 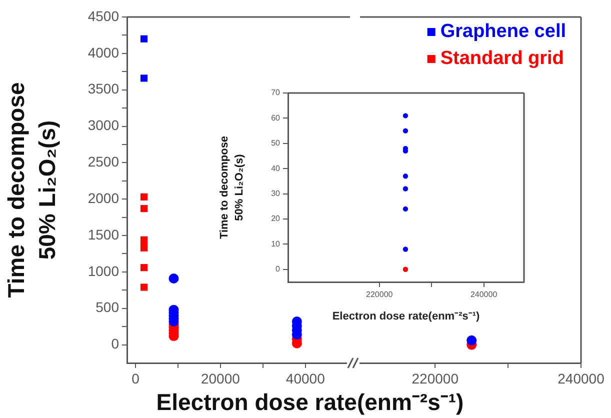 I want to click on y-tick-label: 70, so click(x=276, y=93).